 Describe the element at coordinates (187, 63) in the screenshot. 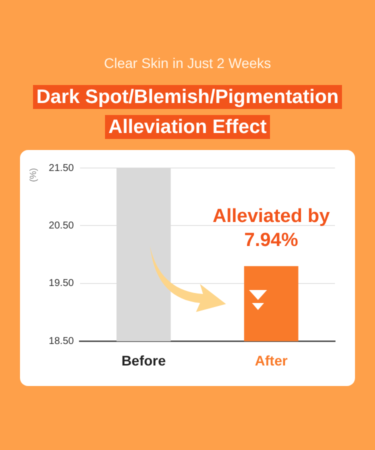

I see `chart-subtitle: Clear Skin in Just 2 Weeks` at that location.